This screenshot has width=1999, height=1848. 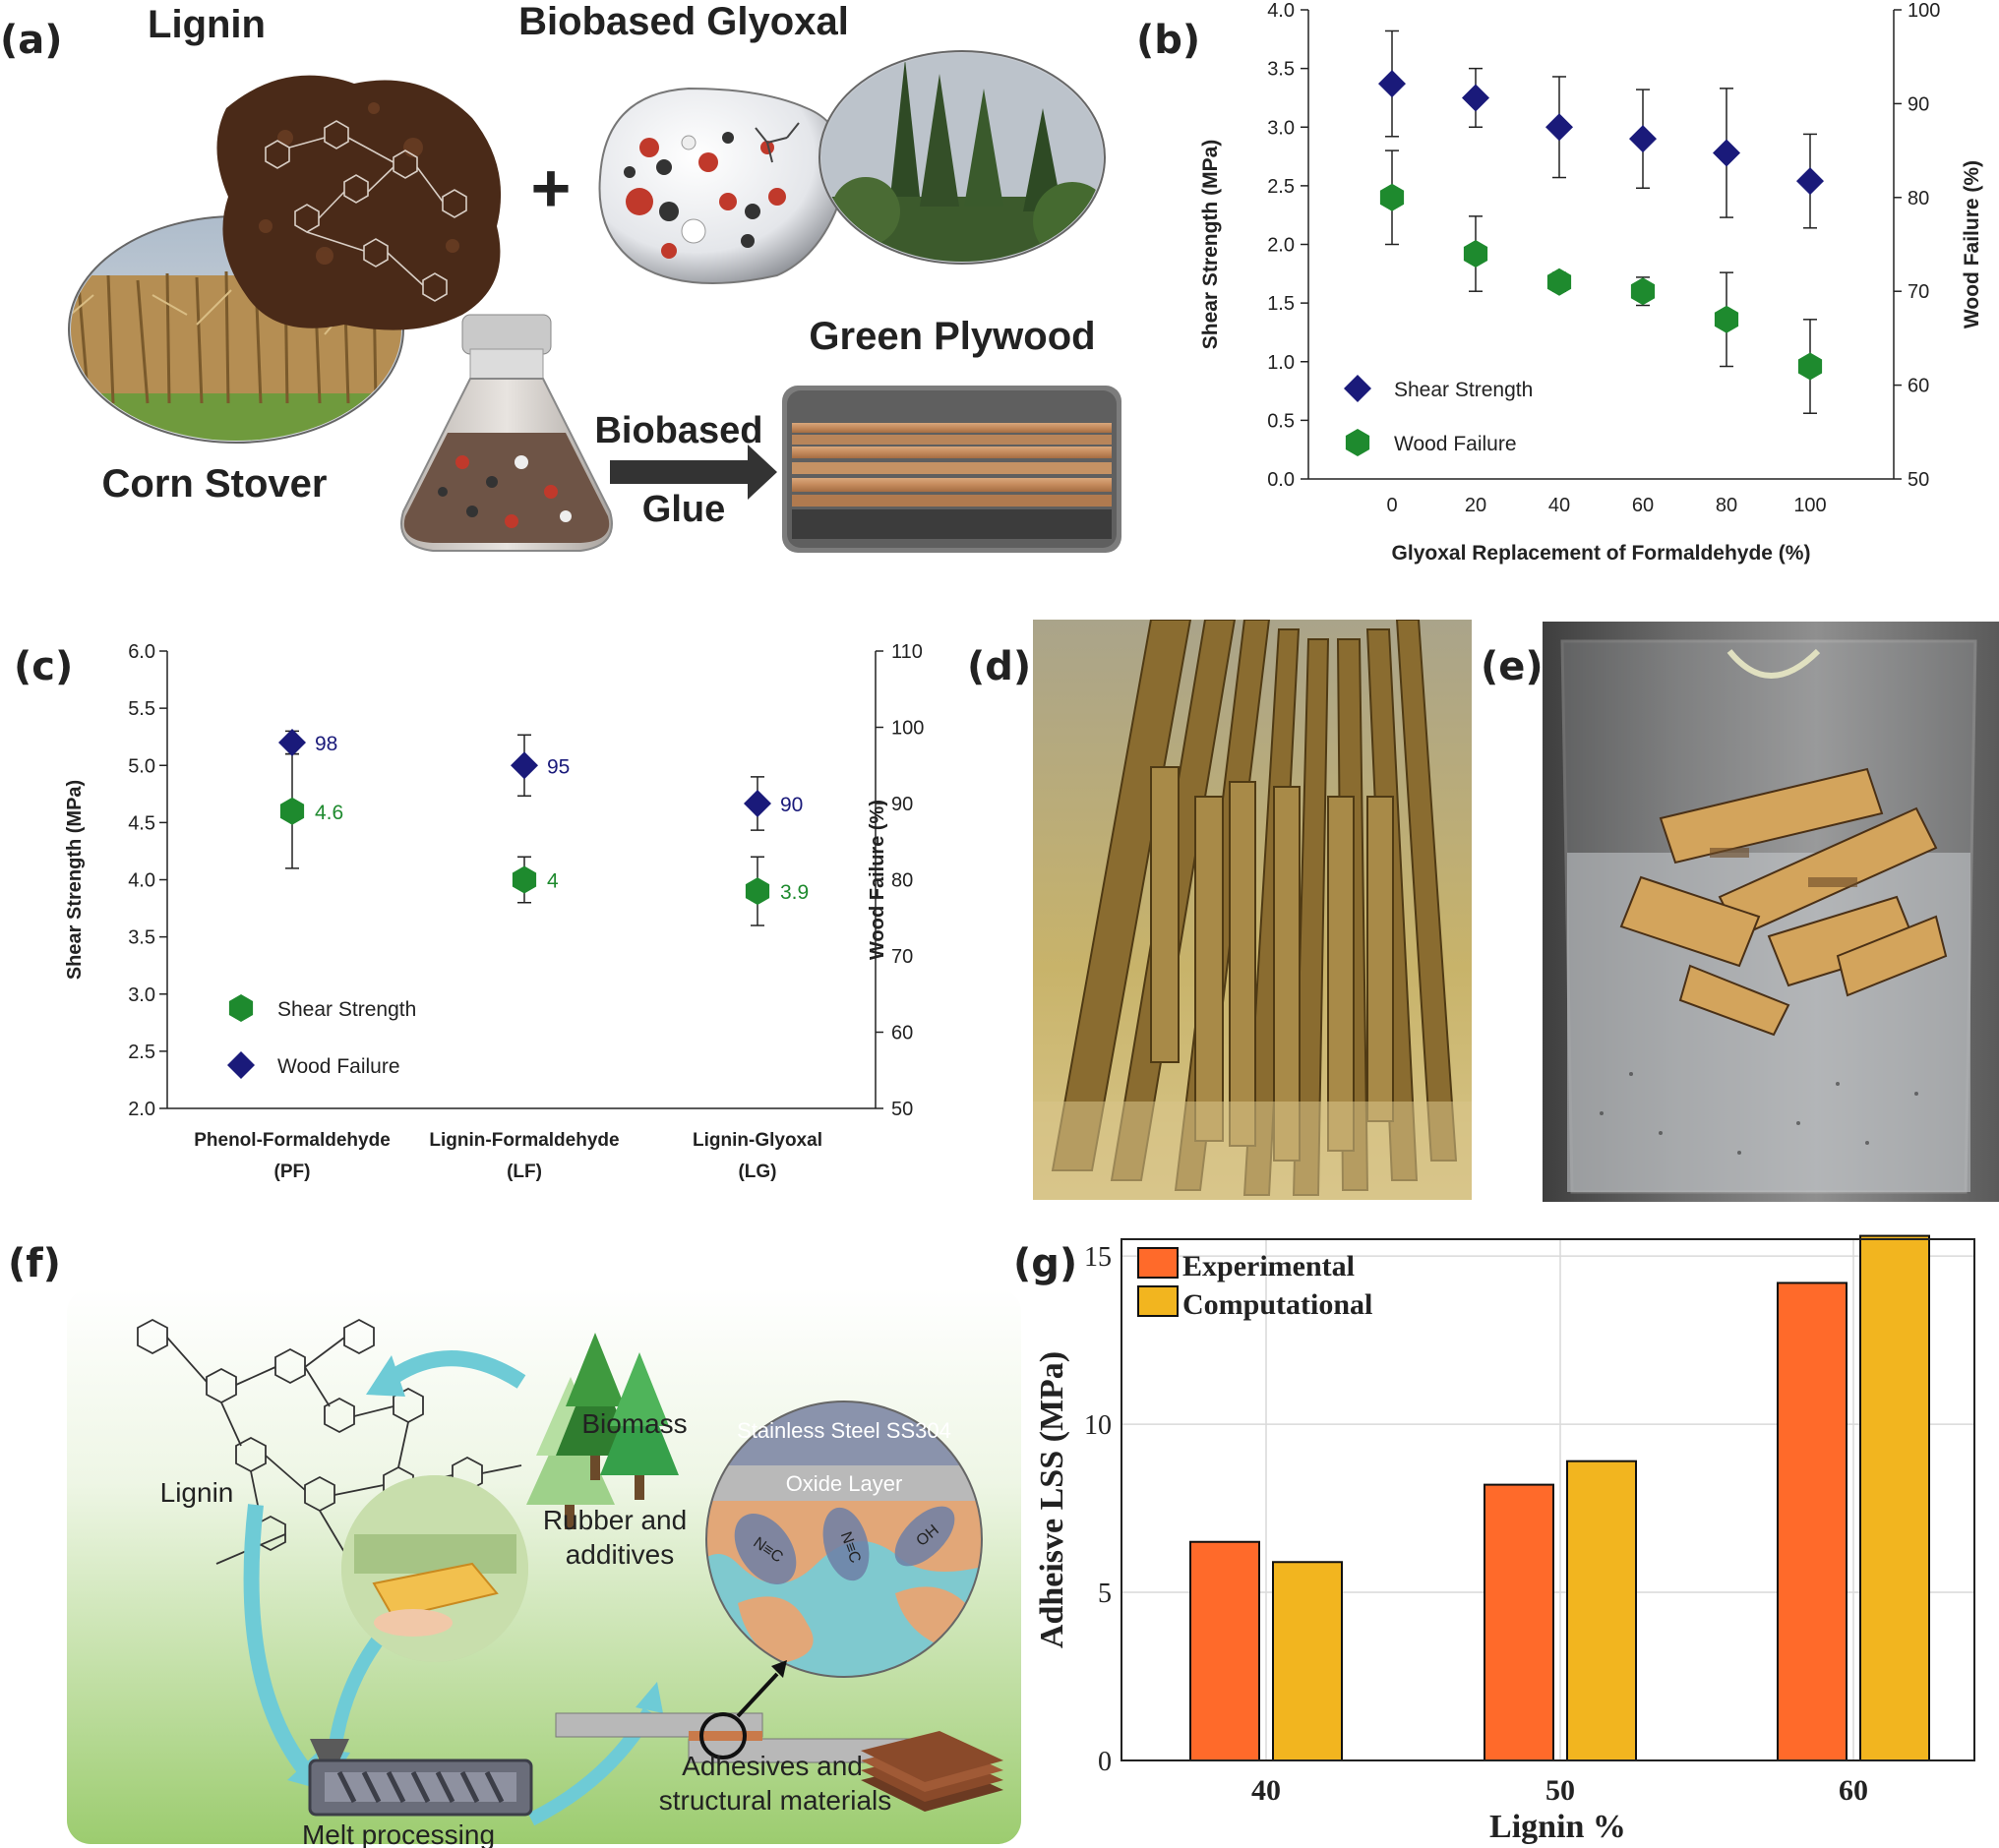 What do you see at coordinates (142, 652) in the screenshot?
I see `y-tick-label: 6.0` at bounding box center [142, 652].